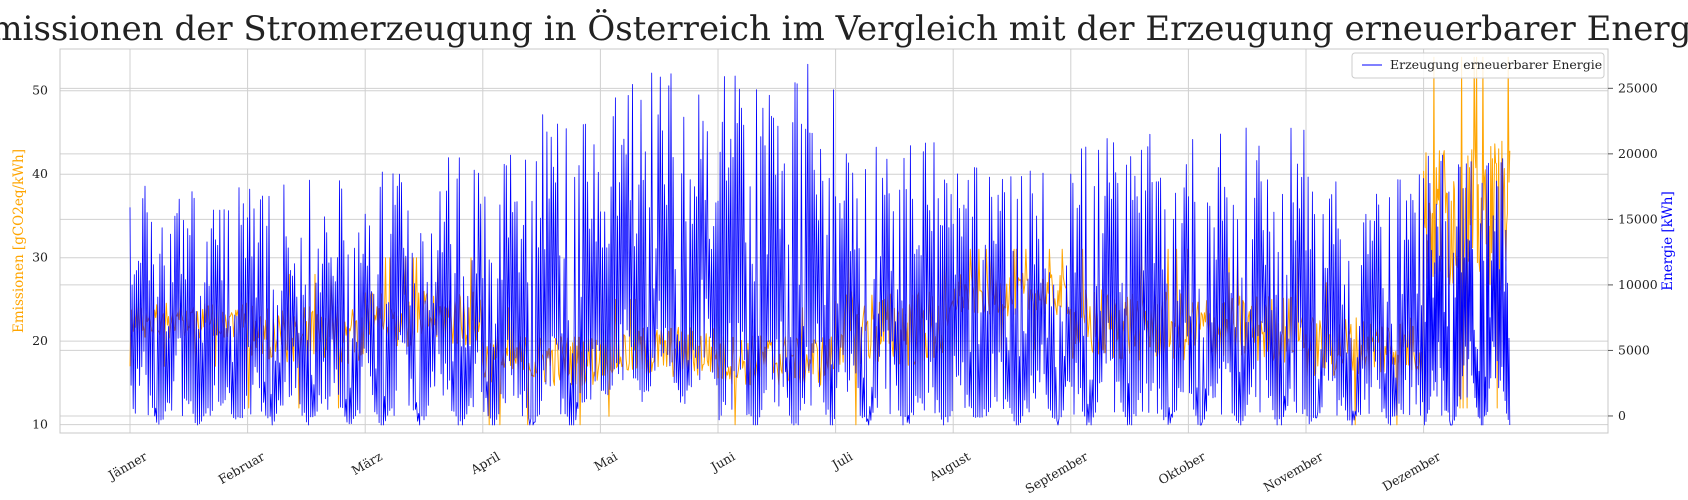 This screenshot has width=1688, height=500. I want to click on x-tick-label: März, so click(367, 463).